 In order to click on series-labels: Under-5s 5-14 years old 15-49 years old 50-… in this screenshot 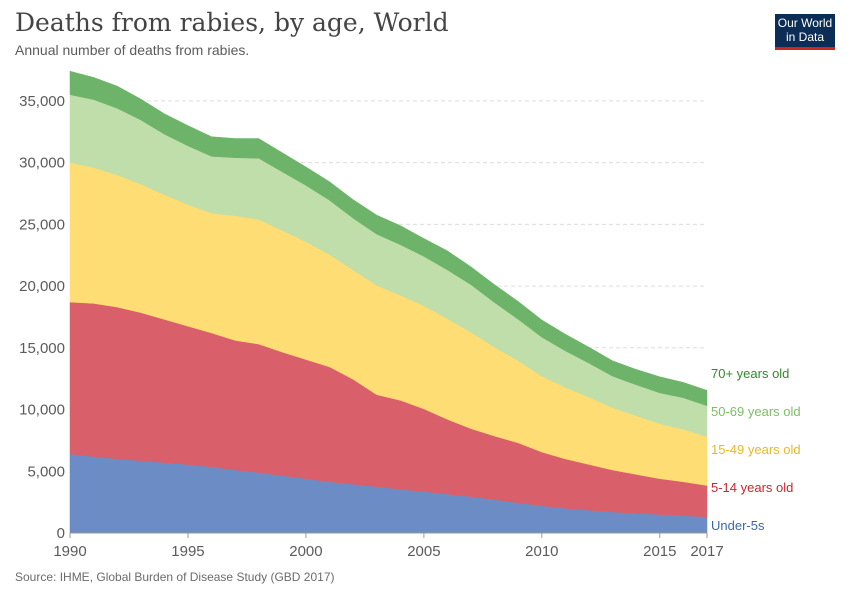, I will do `click(756, 449)`.